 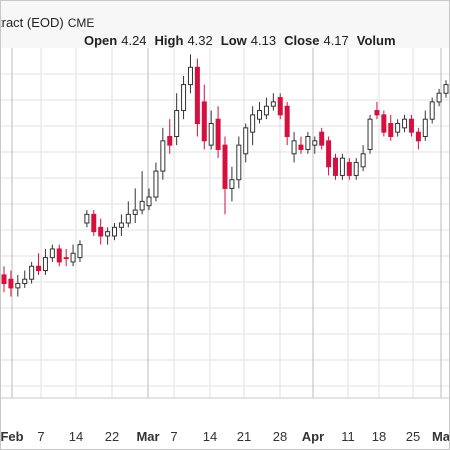 What do you see at coordinates (348, 436) in the screenshot?
I see `x-tick-label-10: 11` at bounding box center [348, 436].